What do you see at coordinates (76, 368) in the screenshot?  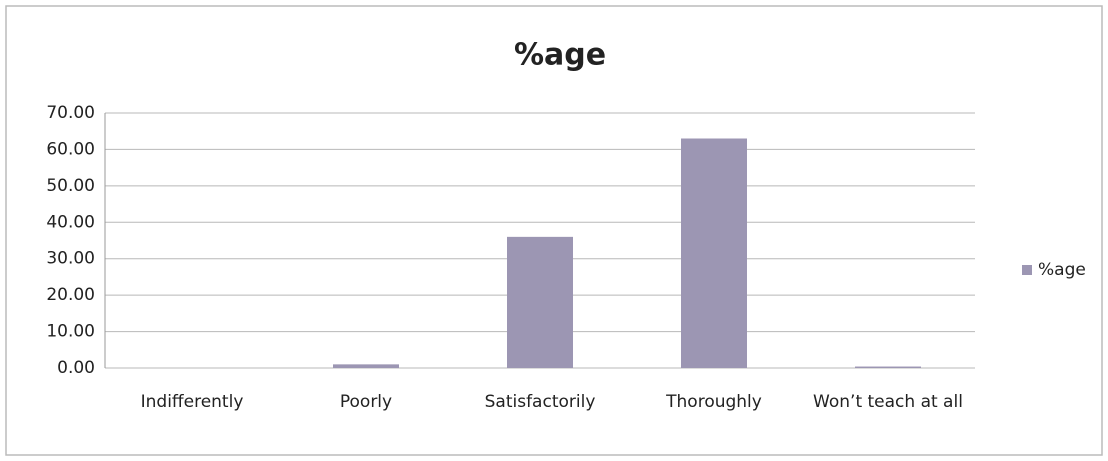 I see `y-tick-label: 0.00` at bounding box center [76, 368].